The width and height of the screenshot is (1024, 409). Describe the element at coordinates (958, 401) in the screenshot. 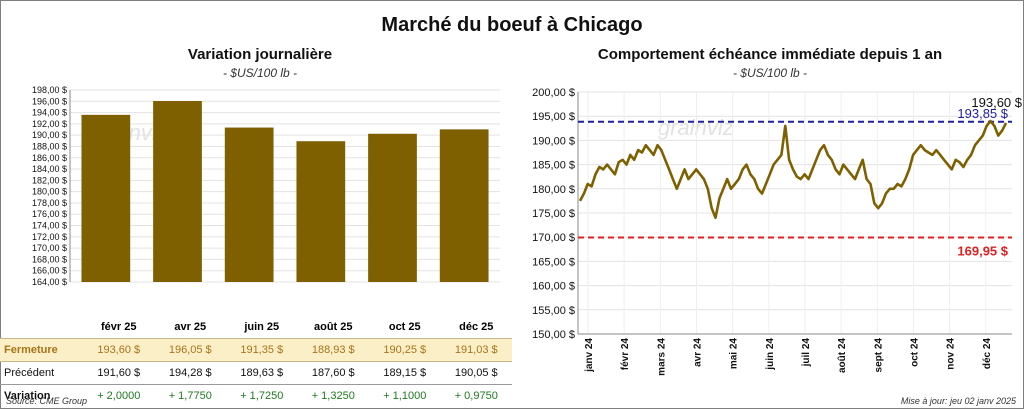

I see `update-note: Mise à jour: jeu 02 janv 2025` at that location.